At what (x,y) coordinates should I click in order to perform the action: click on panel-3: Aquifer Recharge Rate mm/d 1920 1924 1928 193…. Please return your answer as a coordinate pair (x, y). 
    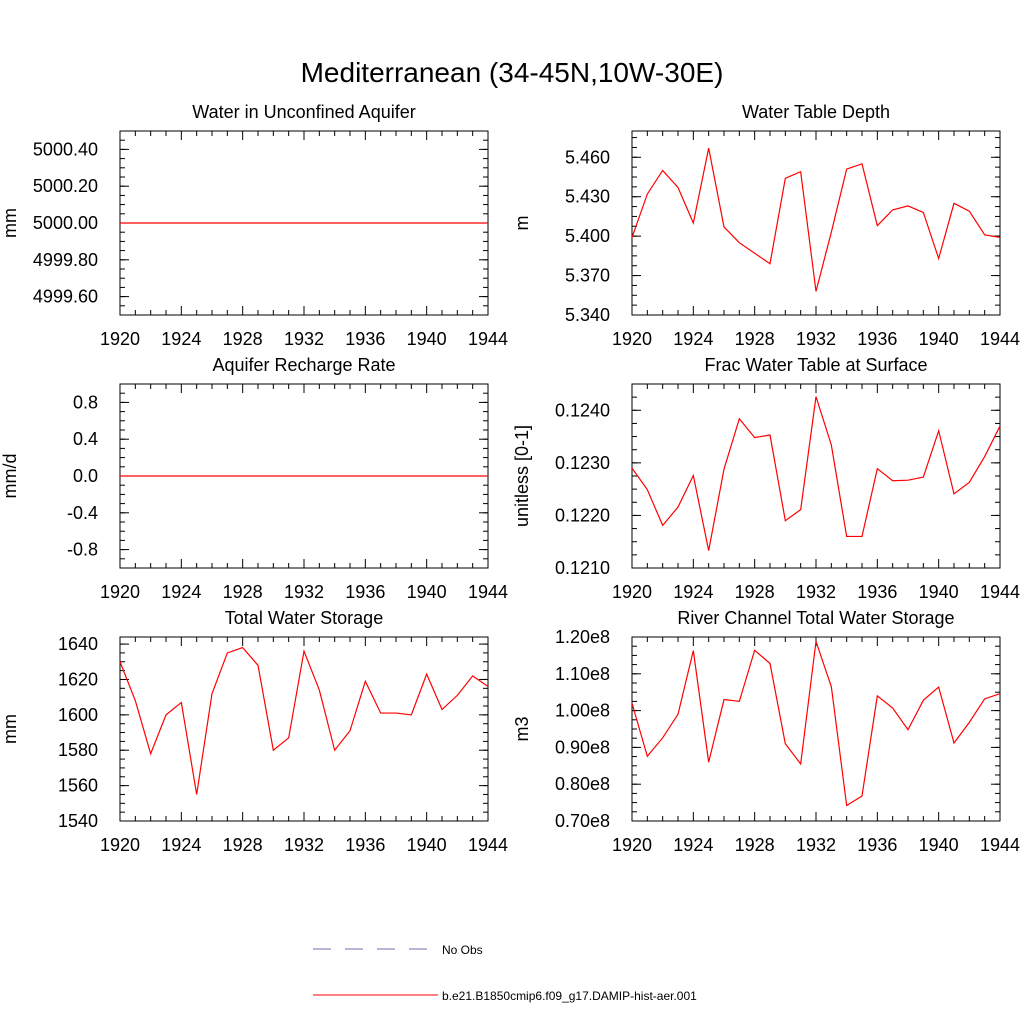
    Looking at the image, I should click on (254, 478).